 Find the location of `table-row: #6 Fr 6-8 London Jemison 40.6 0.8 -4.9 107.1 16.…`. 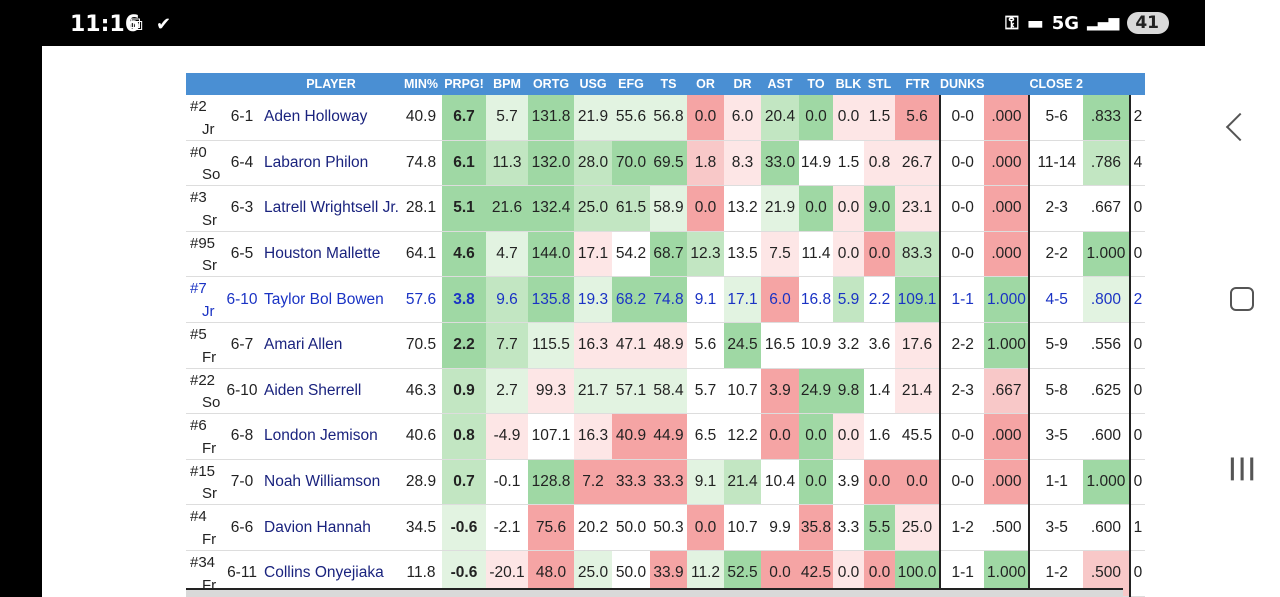

table-row: #6 Fr 6-8 London Jemison 40.6 0.8 -4.9 107.1 16.… is located at coordinates (665, 436).